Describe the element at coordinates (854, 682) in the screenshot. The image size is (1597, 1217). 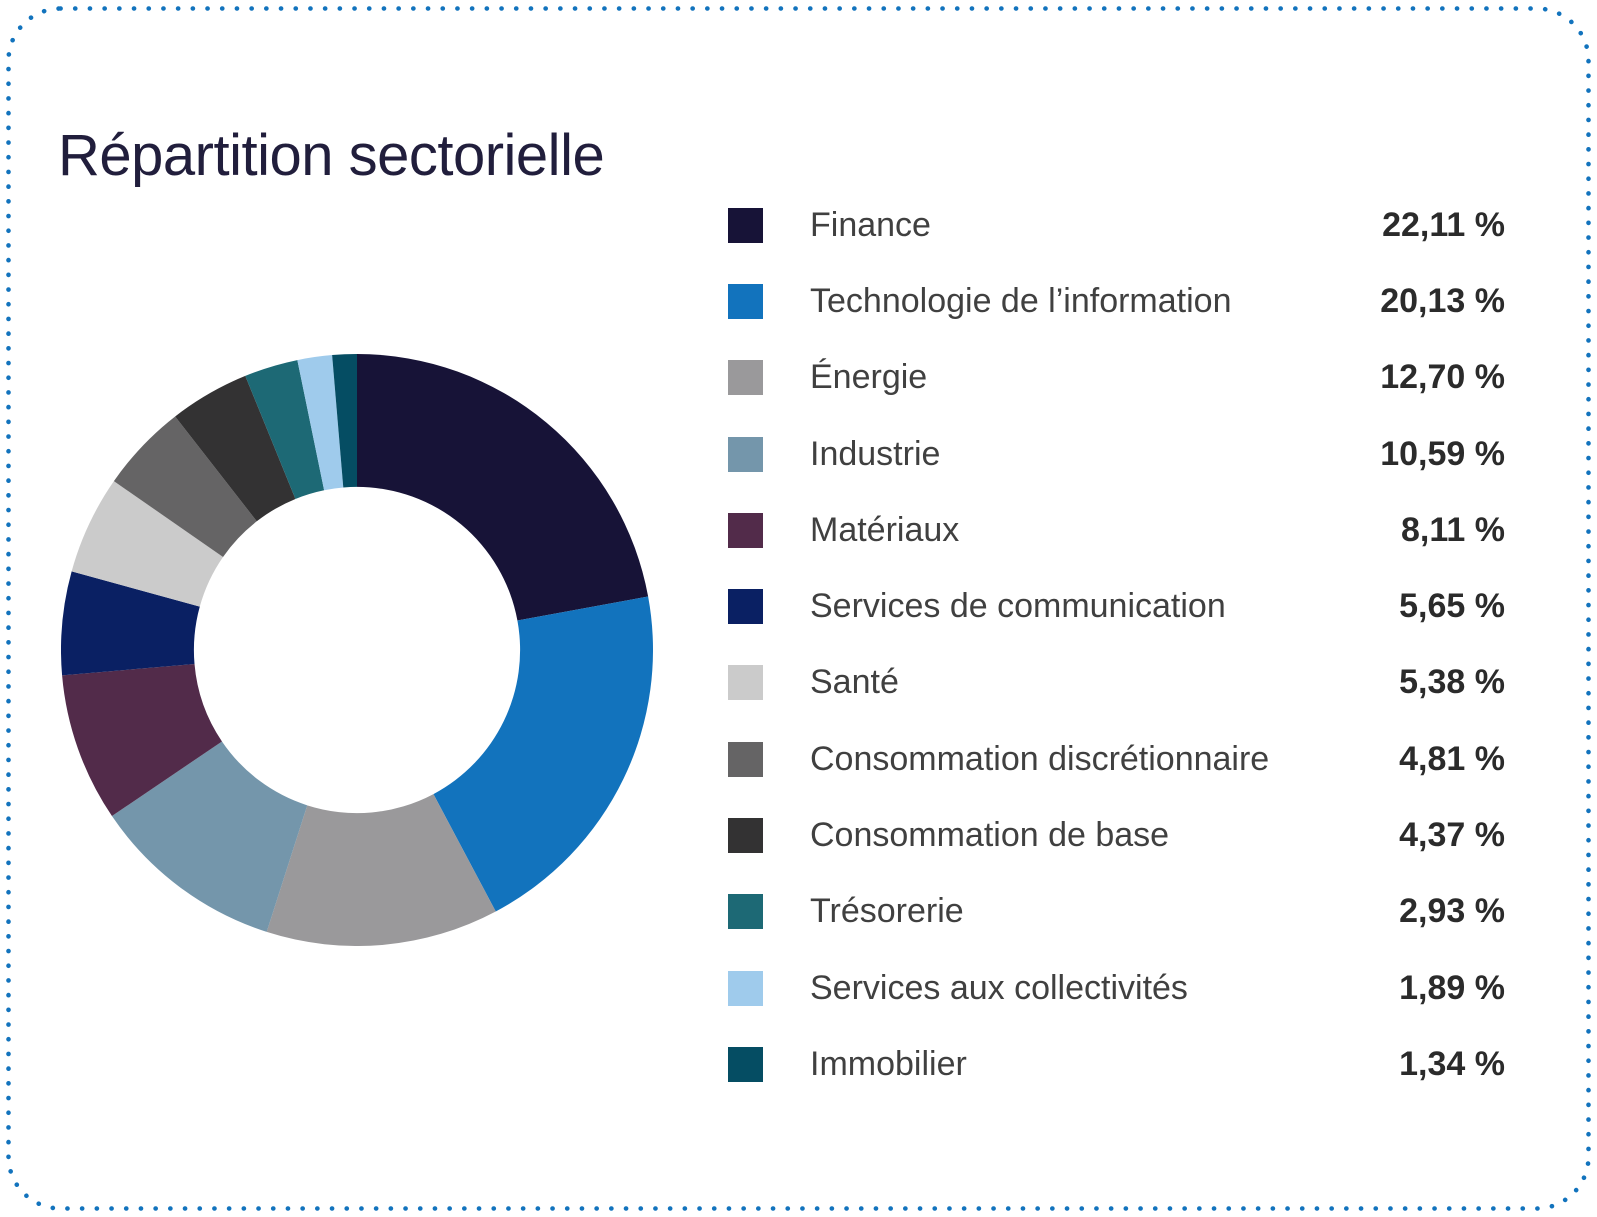
I see `legend-label: Santé` at that location.